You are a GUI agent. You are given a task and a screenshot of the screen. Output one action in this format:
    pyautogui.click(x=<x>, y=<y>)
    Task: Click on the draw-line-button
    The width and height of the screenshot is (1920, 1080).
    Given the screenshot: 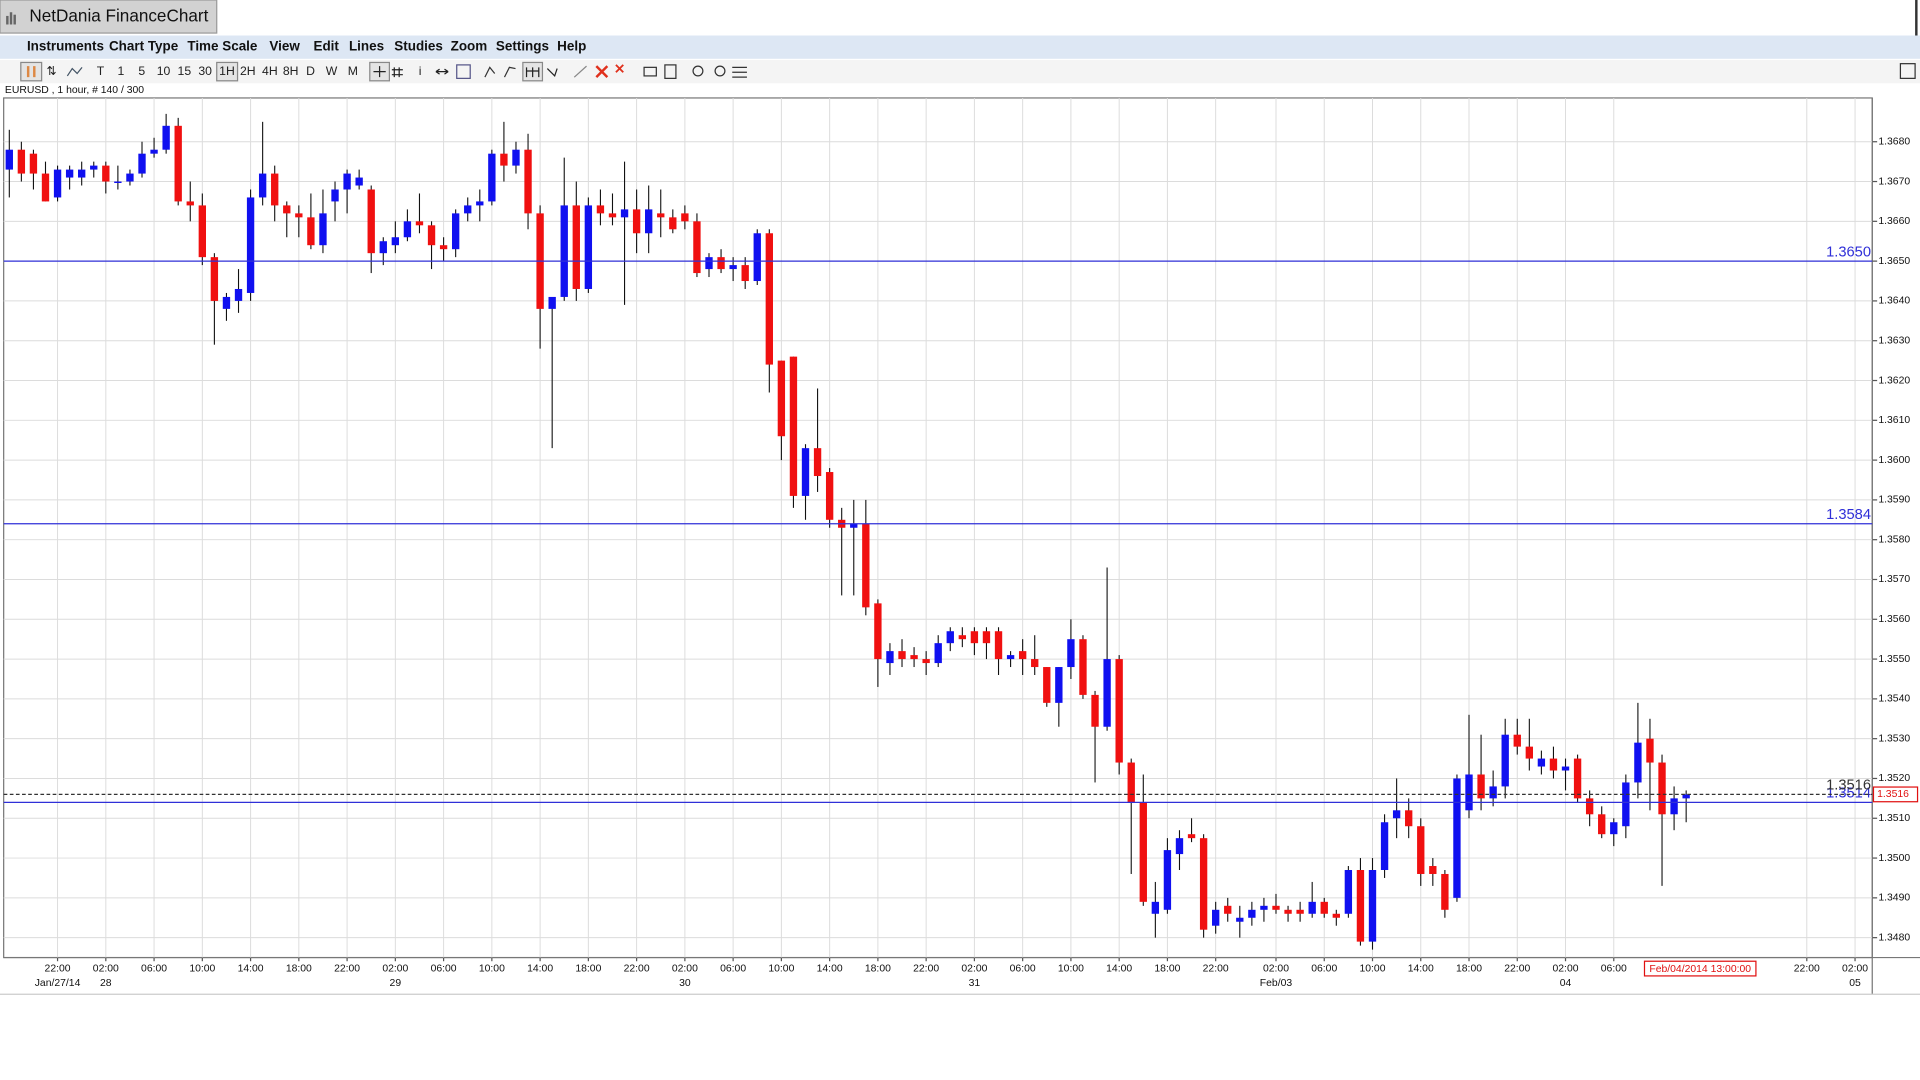 What is the action you would take?
    pyautogui.click(x=580, y=71)
    